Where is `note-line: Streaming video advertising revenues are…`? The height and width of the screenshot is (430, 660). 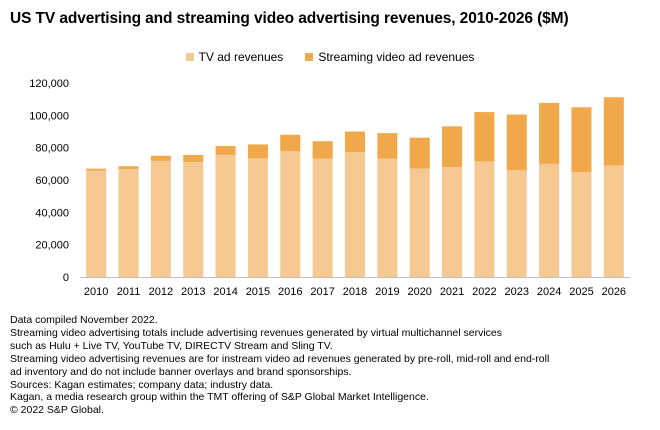 note-line: Streaming video advertising revenues are… is located at coordinates (280, 358).